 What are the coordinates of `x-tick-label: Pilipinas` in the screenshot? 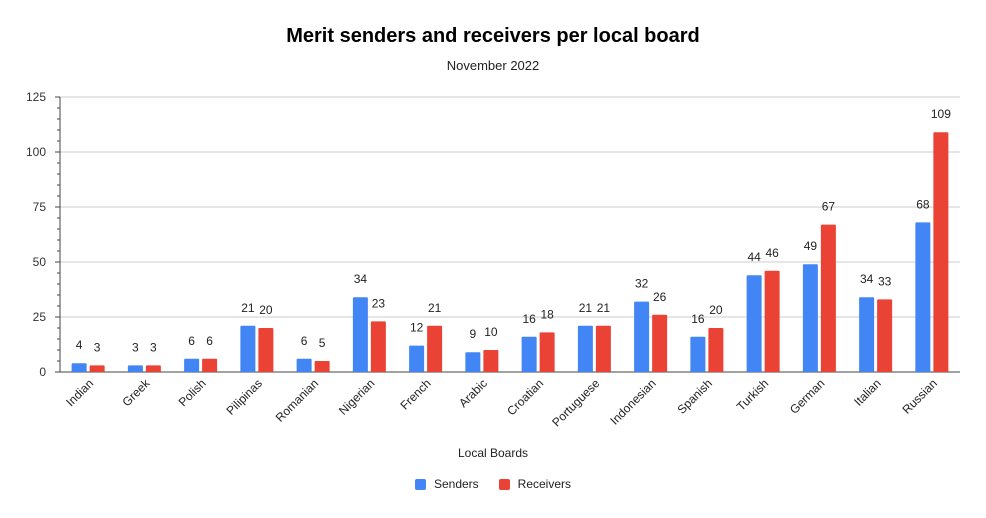 It's located at (244, 397).